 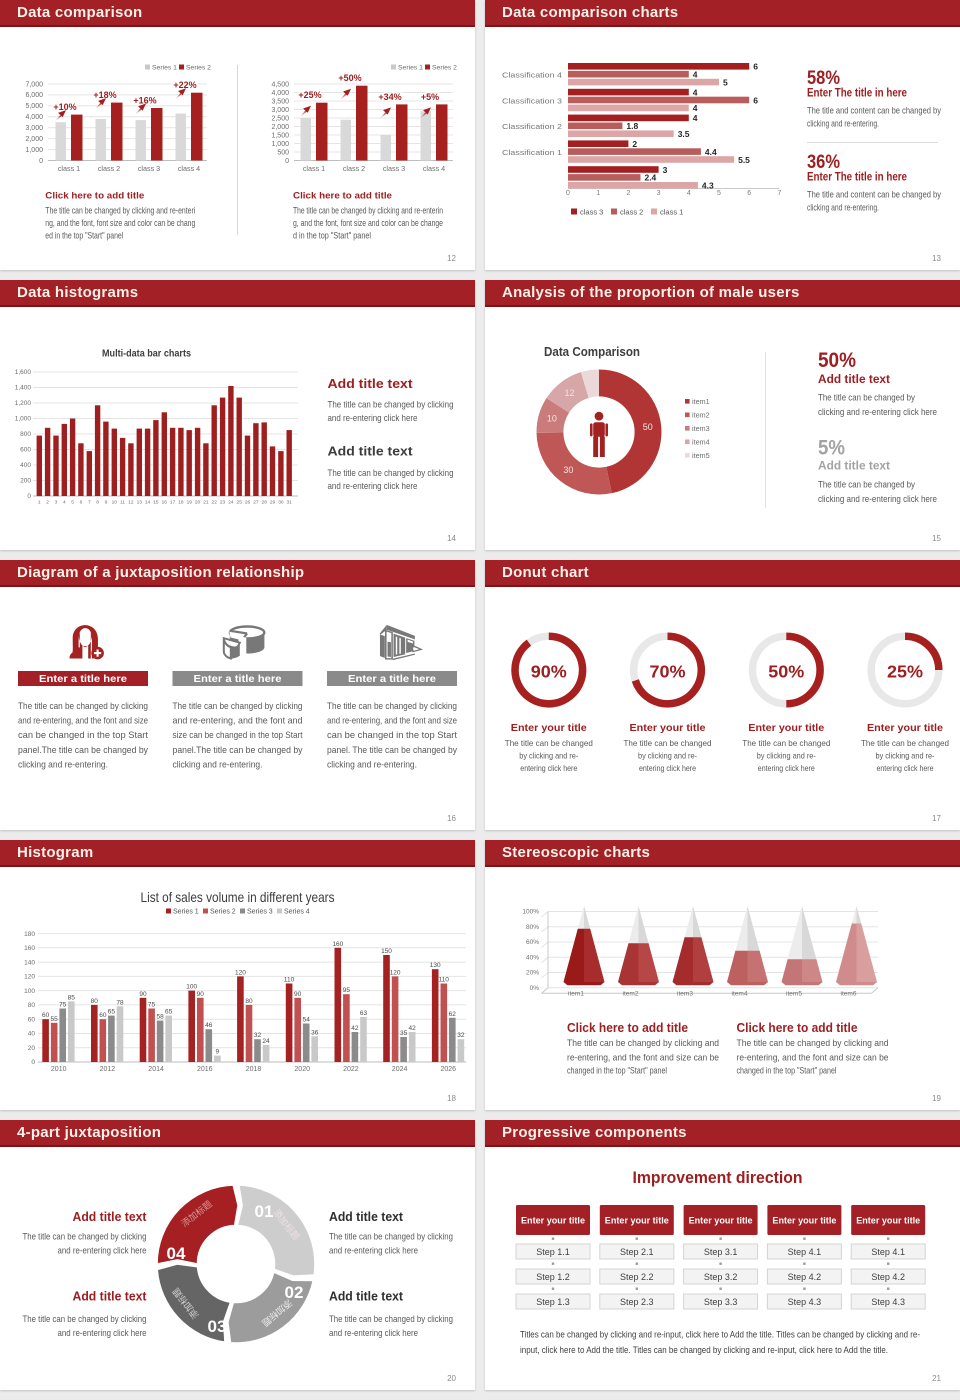 I want to click on svg-text: 60, so click(x=46, y=1015).